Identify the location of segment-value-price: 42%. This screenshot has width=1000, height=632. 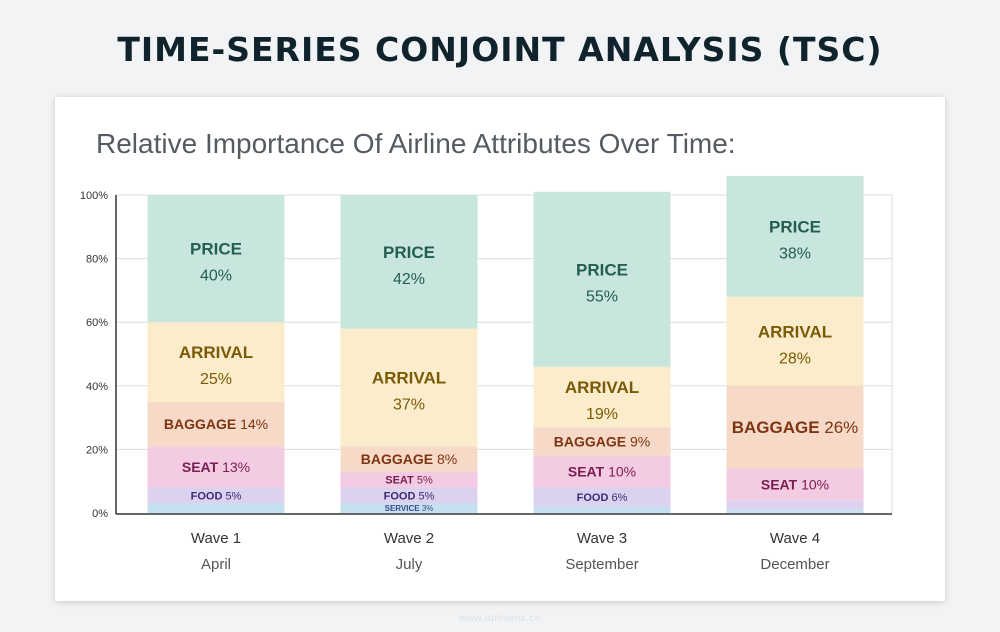
(409, 279).